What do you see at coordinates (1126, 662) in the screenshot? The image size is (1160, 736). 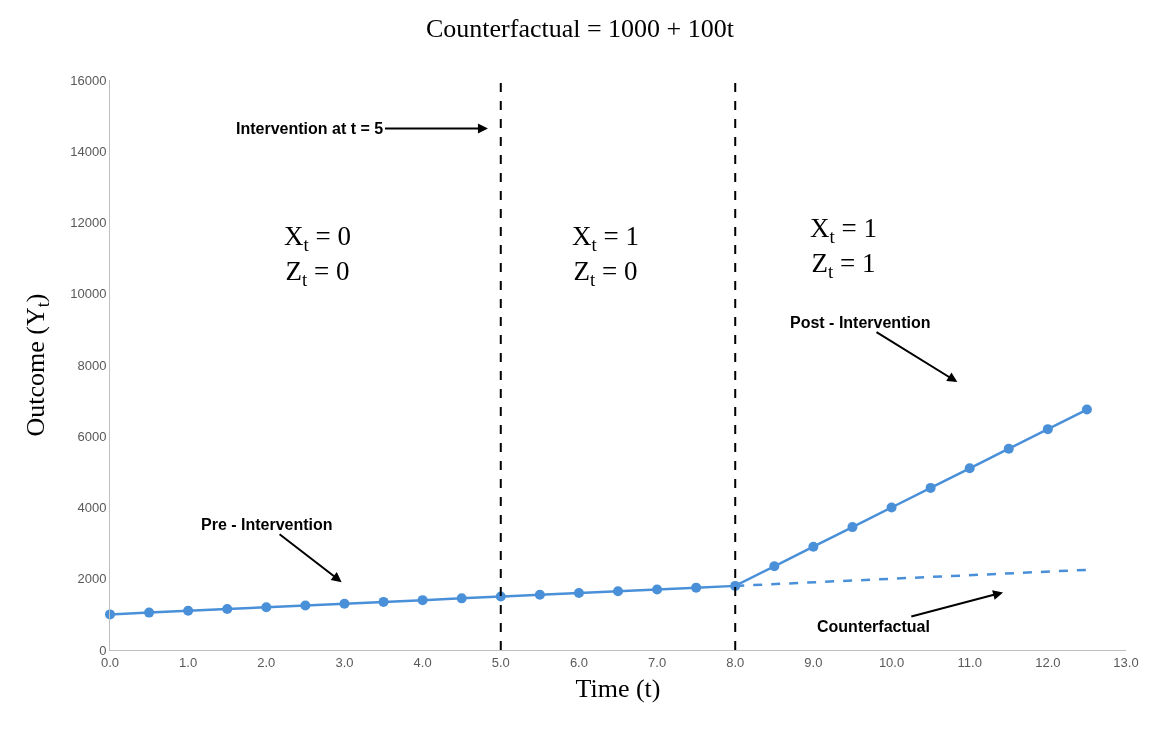 I see `x-tick-label: 13.0` at bounding box center [1126, 662].